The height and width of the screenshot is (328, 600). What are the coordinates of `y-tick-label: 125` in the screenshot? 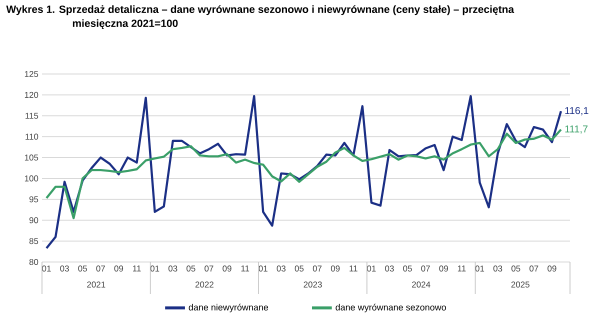 It's located at (31, 74).